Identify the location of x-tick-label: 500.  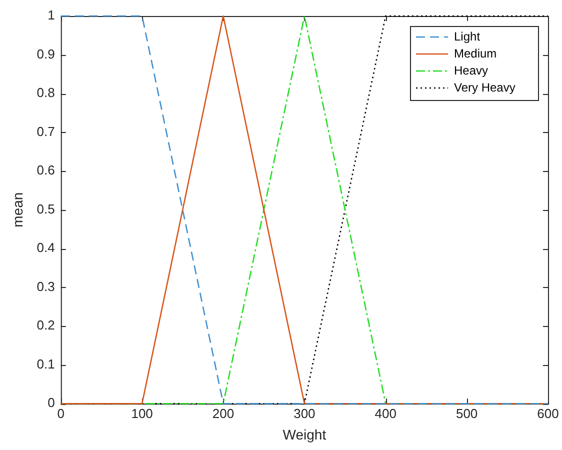
(467, 413).